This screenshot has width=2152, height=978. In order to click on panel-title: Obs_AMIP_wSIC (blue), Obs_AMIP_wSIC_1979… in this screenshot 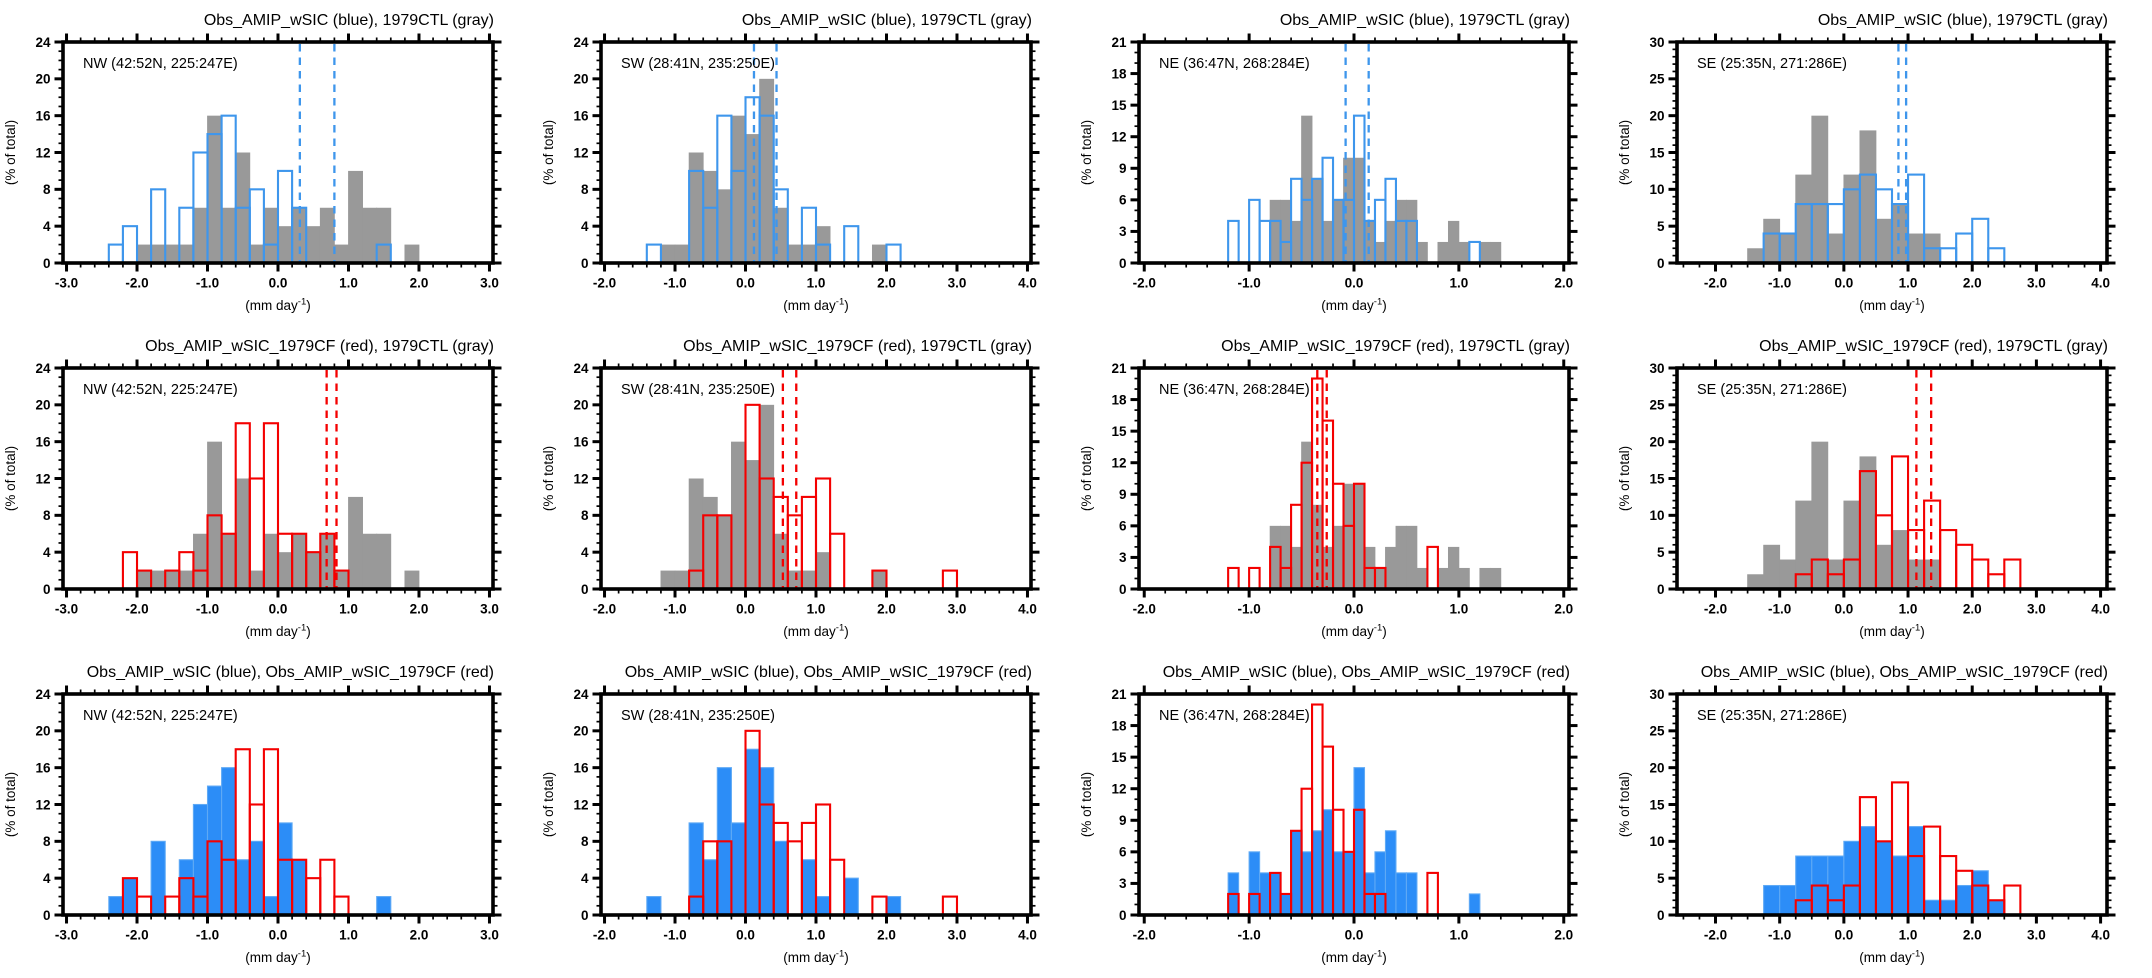, I will do `click(290, 672)`.